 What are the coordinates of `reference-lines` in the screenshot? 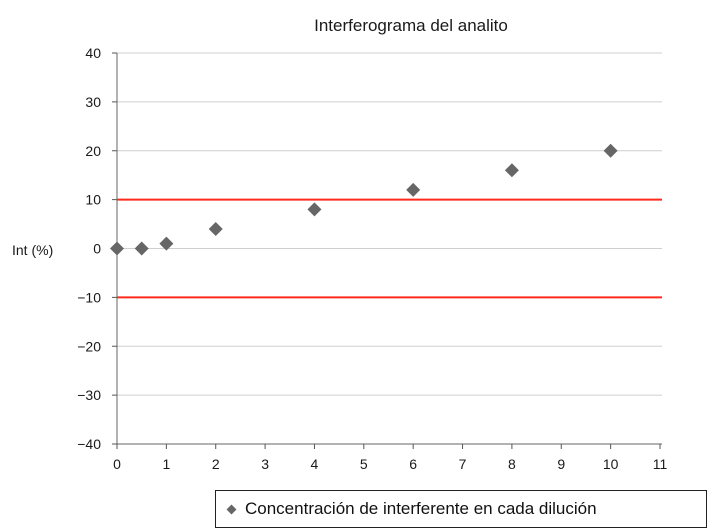 It's located at (389, 248).